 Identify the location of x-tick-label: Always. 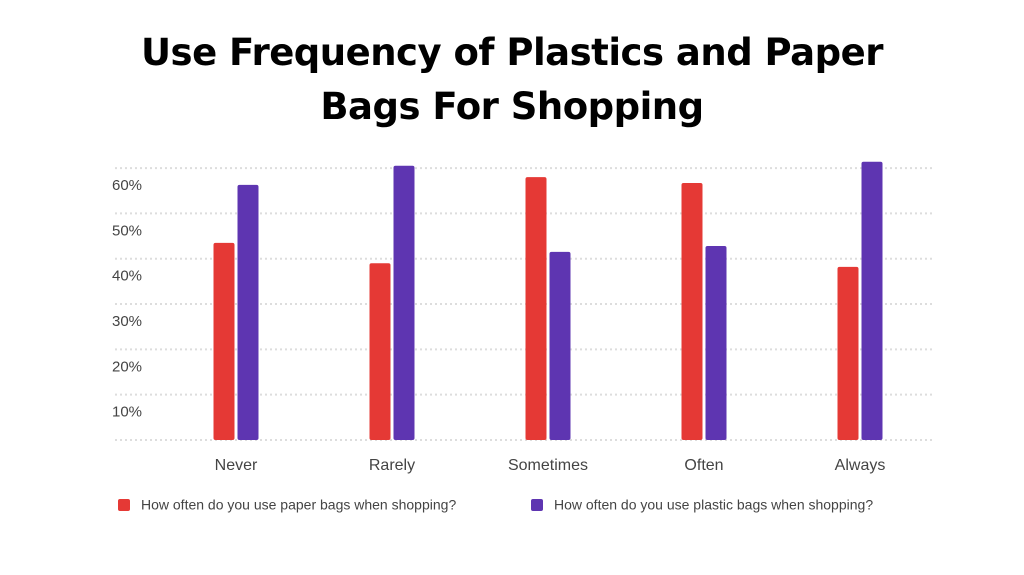
(860, 465).